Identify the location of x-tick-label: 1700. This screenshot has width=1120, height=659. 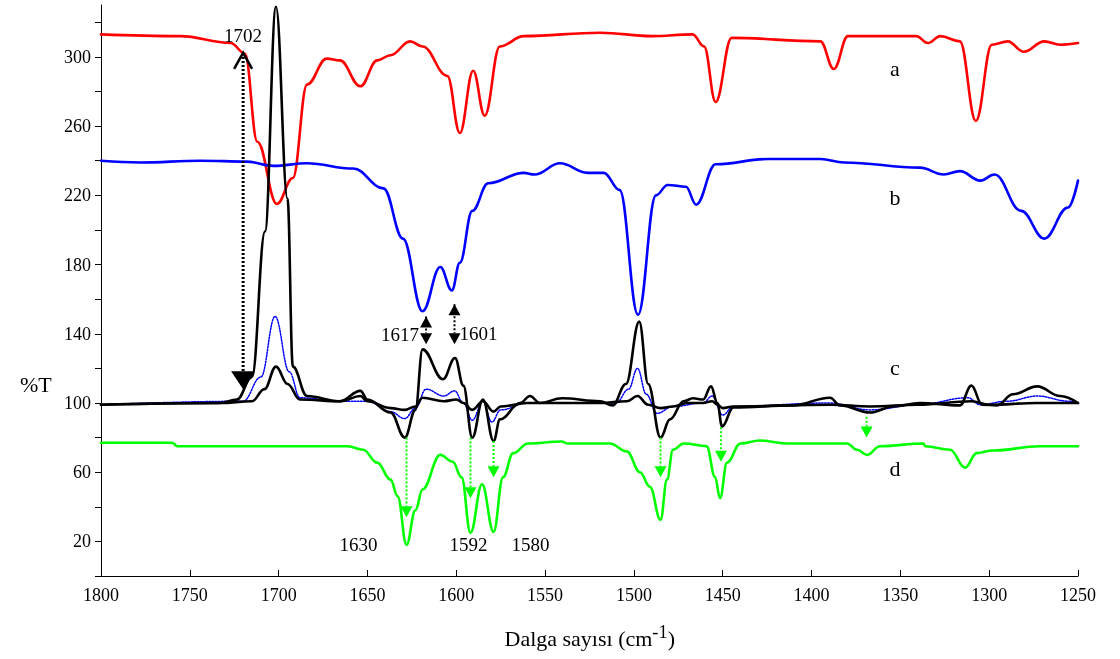
(278, 595).